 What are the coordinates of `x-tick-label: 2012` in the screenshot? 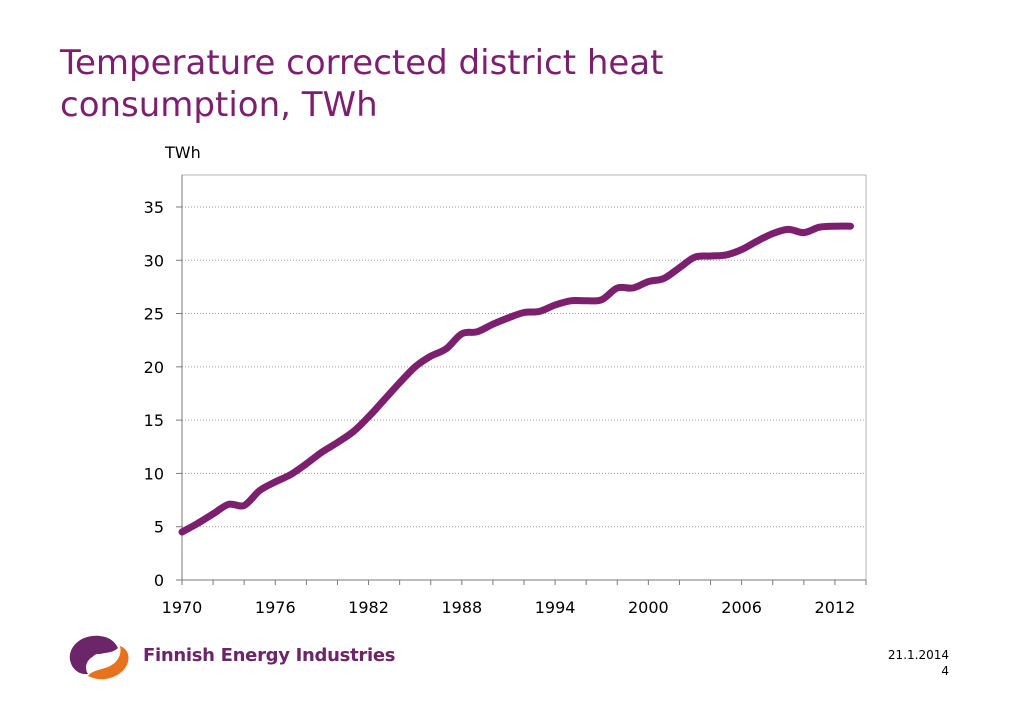 It's located at (835, 607).